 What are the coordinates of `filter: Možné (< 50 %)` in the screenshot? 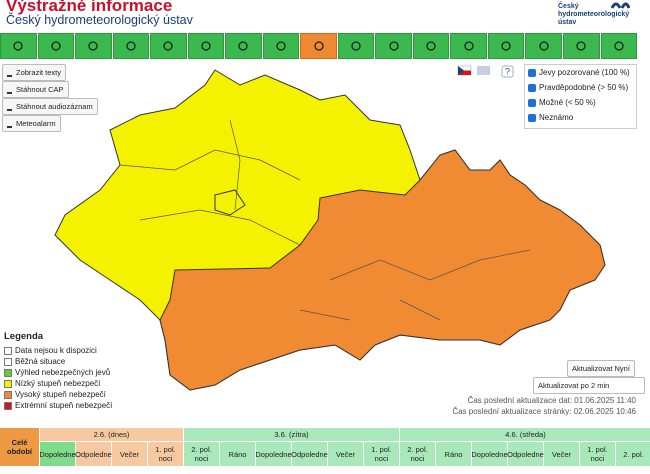 It's located at (580, 102).